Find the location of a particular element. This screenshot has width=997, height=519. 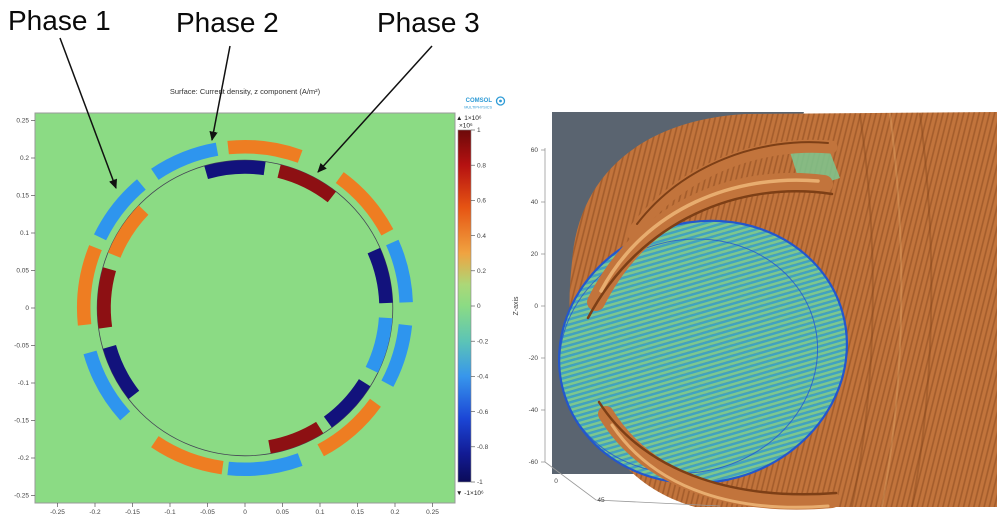

x-tick-label: 0.1 is located at coordinates (319, 512).